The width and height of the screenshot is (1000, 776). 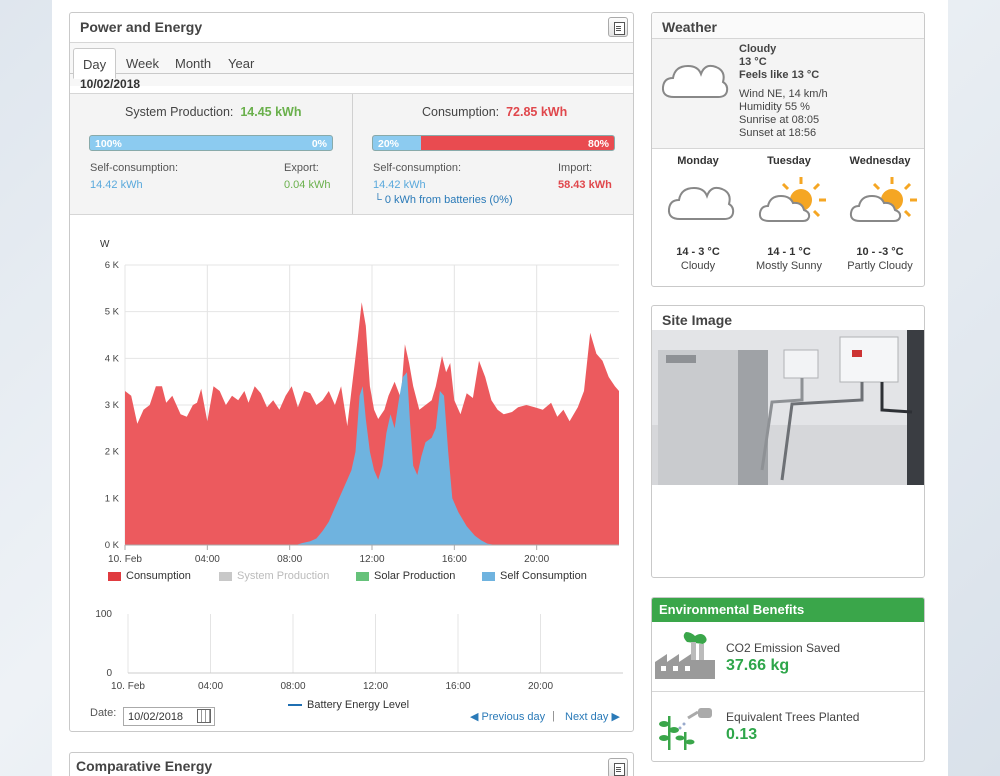 What do you see at coordinates (108, 144) in the screenshot?
I see `production-bar-left: 100%` at bounding box center [108, 144].